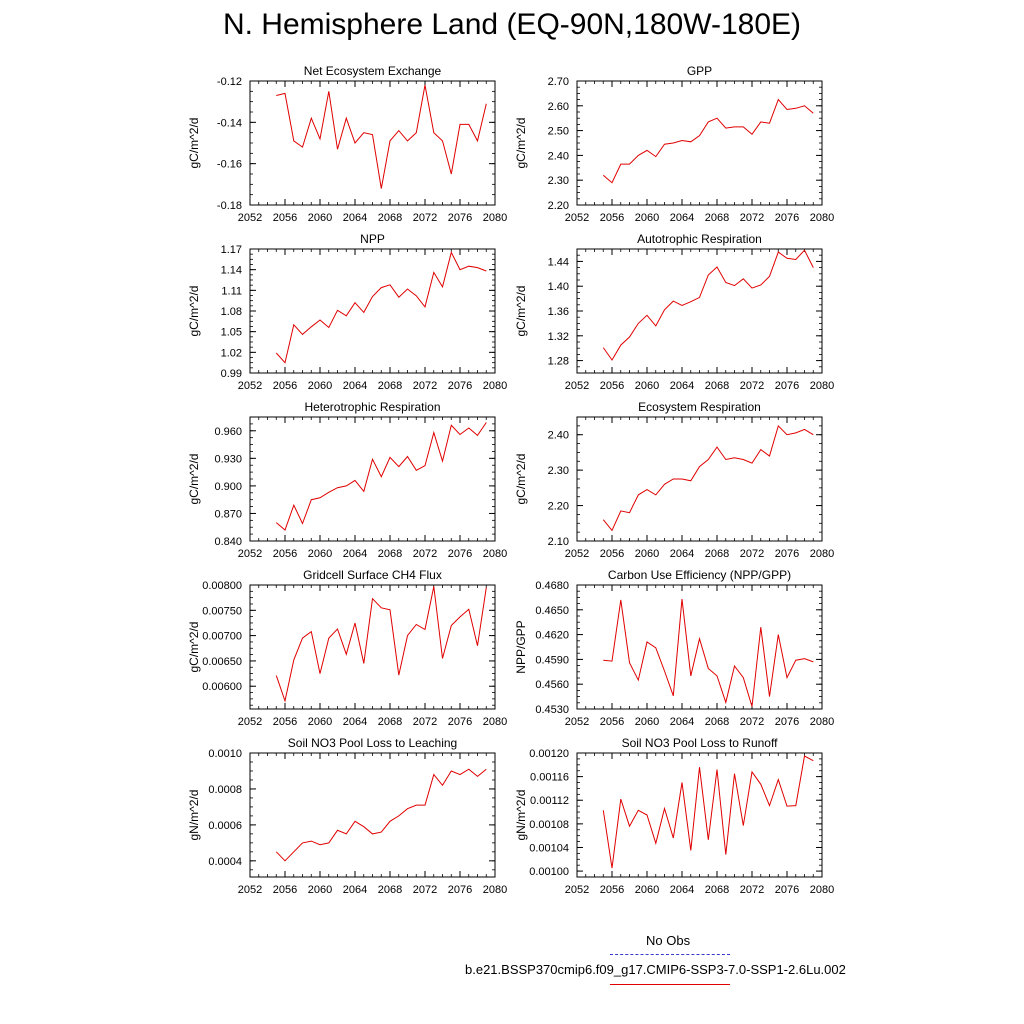 The width and height of the screenshot is (1024, 1024). I want to click on y-tick-label: 0.00100, so click(549, 872).